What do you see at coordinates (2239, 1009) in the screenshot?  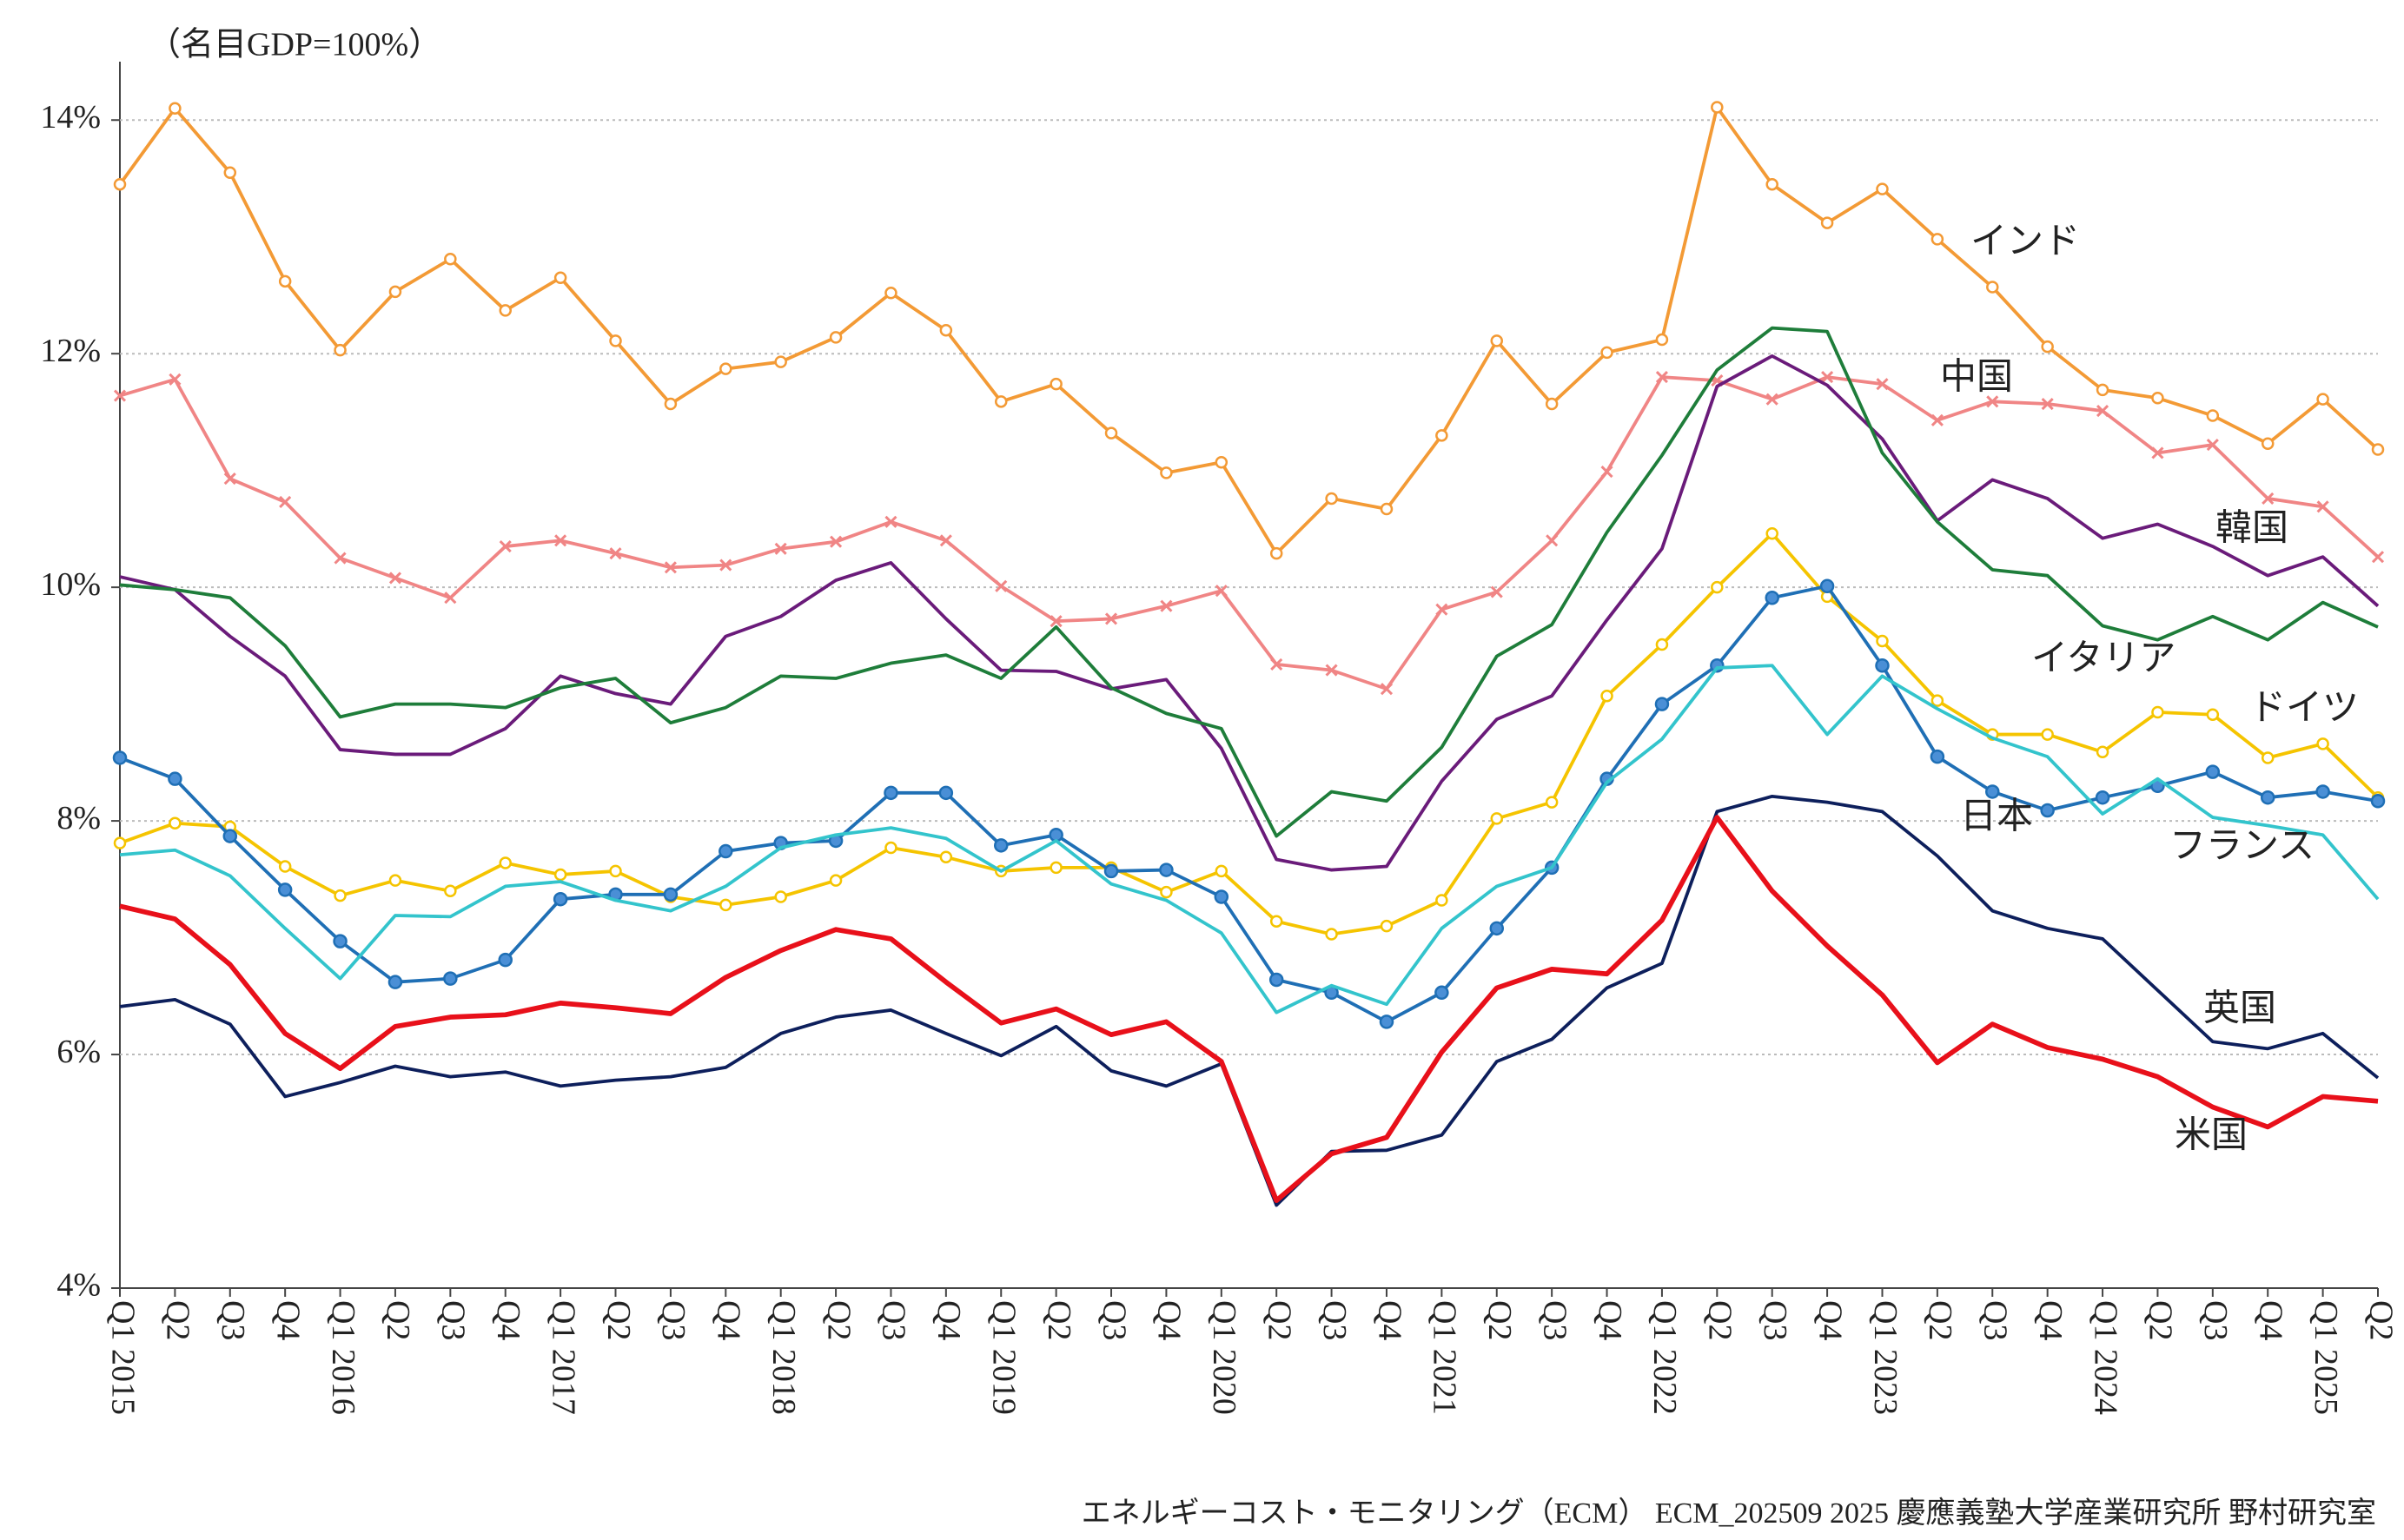 I see `series-label: 英国` at bounding box center [2239, 1009].